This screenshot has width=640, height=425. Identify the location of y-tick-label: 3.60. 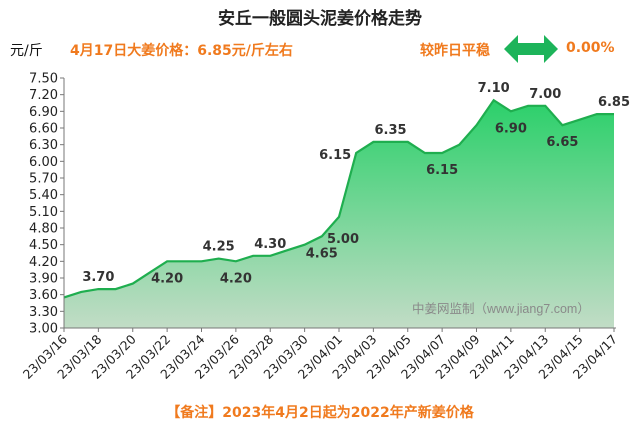
(43, 295).